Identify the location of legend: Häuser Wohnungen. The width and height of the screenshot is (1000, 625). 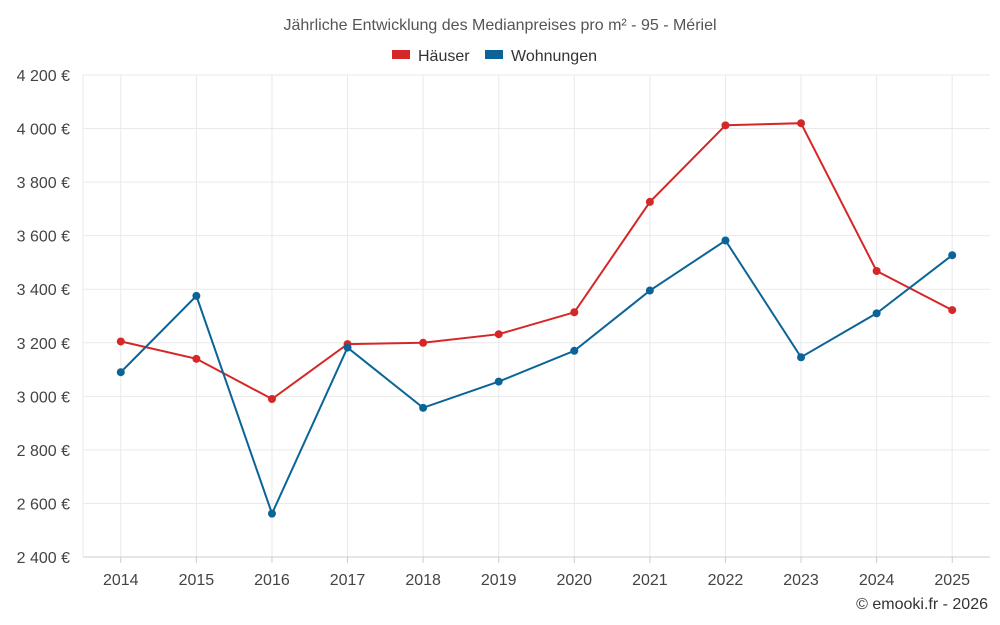
(494, 56).